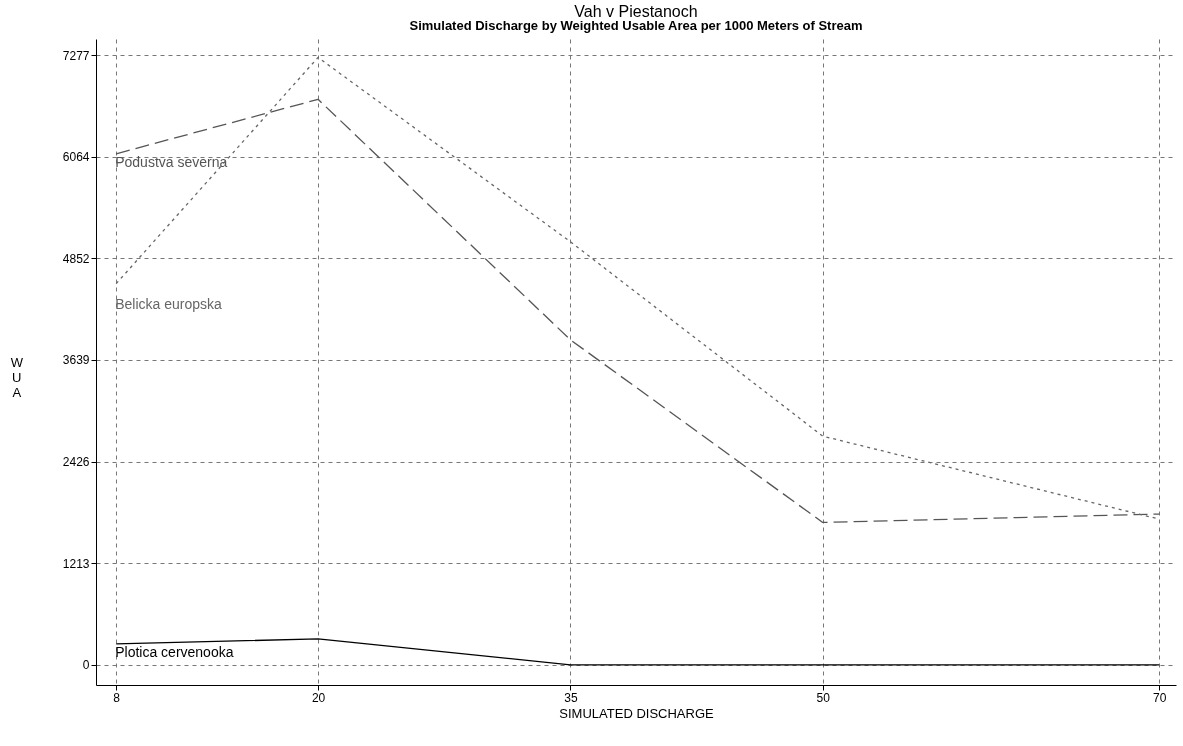 Image resolution: width=1183 pixels, height=746 pixels. I want to click on series-label: Podustva severna, so click(171, 161).